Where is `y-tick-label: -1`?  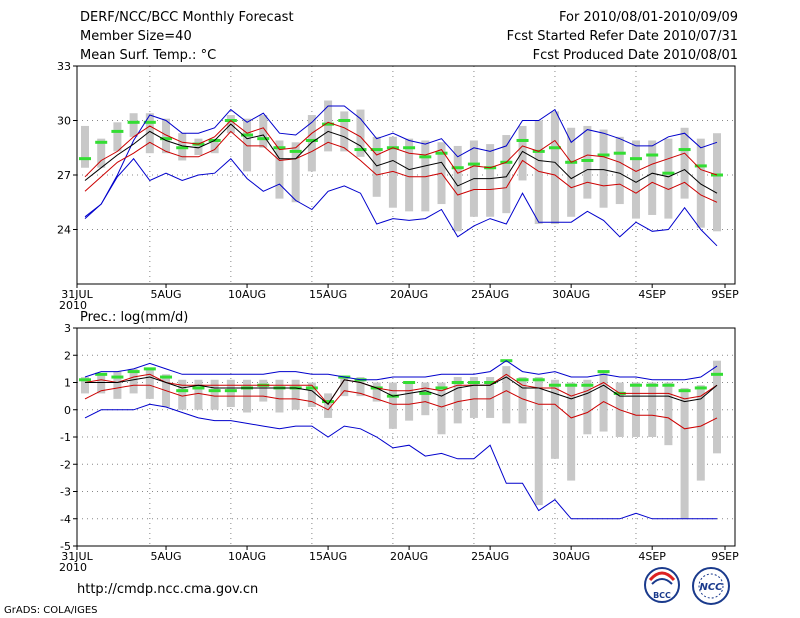 y-tick-label: -1 is located at coordinates (65, 437).